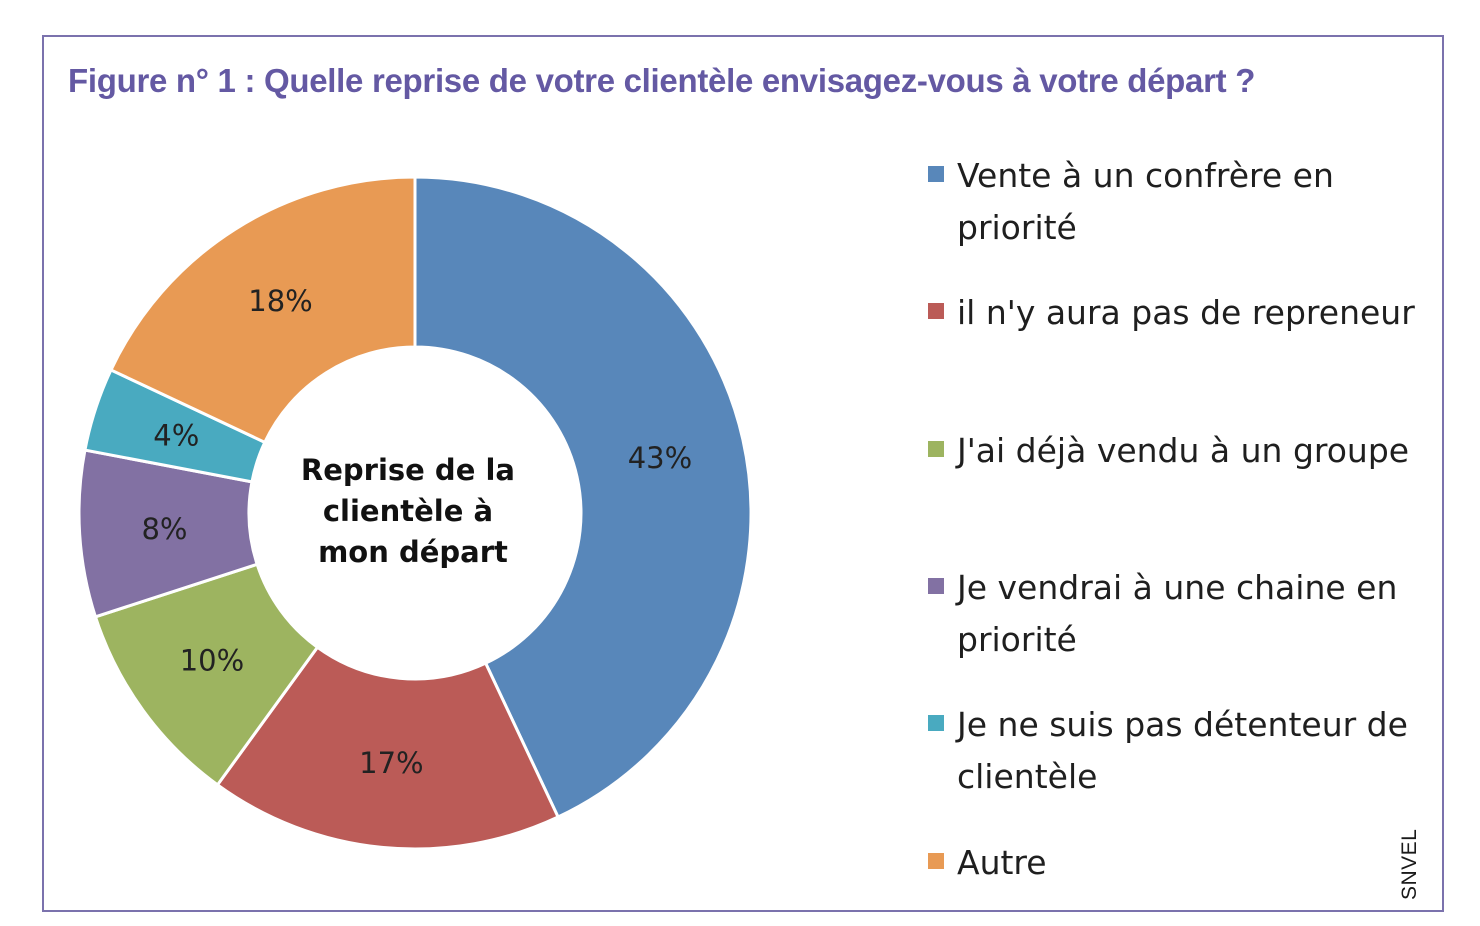  Describe the element at coordinates (413, 552) in the screenshot. I see `center-label-line: mon départ` at that location.